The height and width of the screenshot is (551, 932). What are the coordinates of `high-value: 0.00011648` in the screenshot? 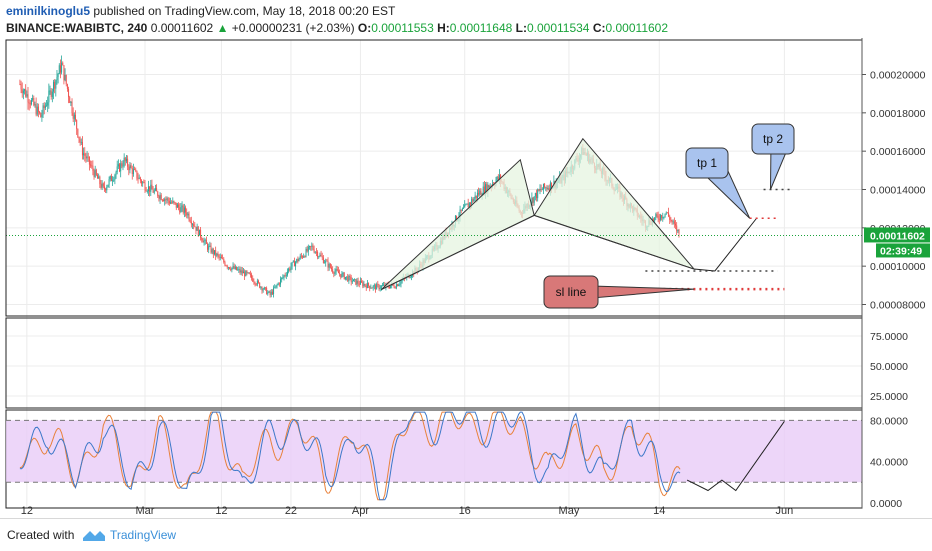 It's located at (481, 28).